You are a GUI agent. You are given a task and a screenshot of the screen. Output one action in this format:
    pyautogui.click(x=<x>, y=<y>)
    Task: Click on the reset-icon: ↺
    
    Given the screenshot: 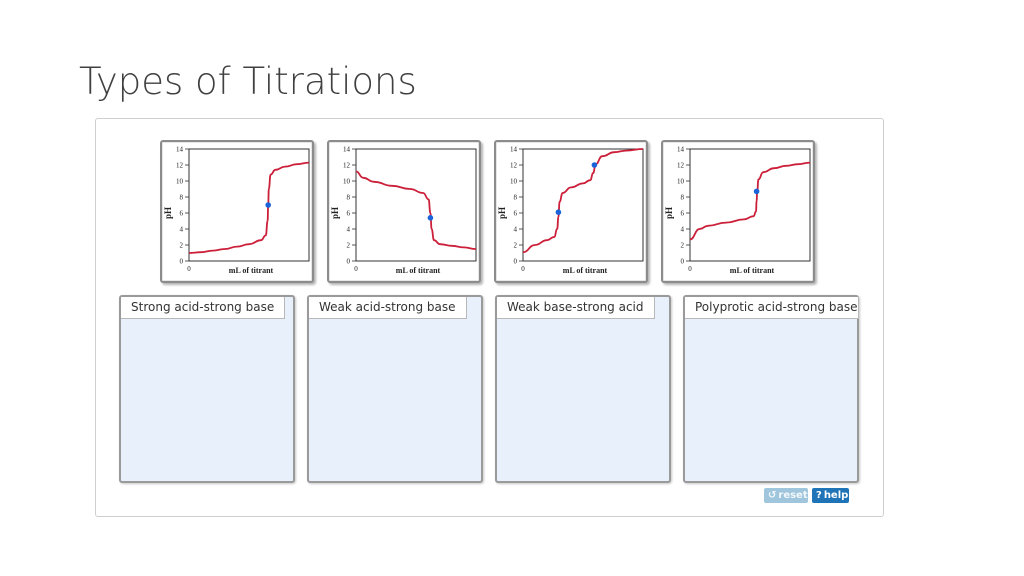 What is the action you would take?
    pyautogui.click(x=772, y=495)
    